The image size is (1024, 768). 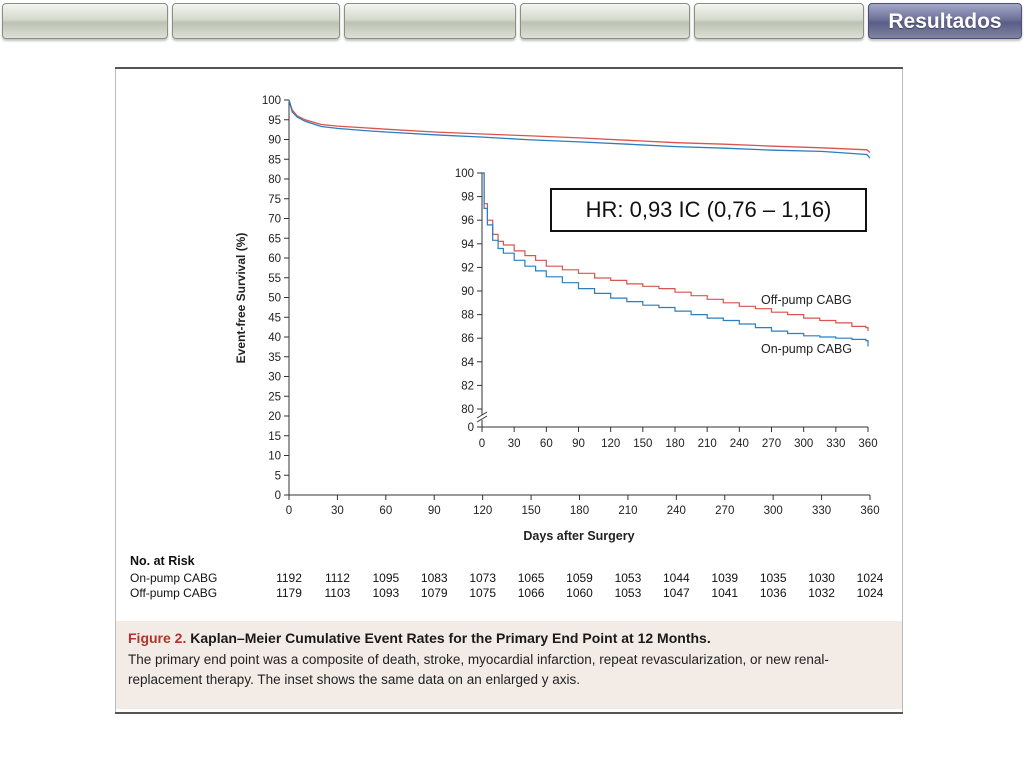 I want to click on main-x-tick-label: 210, so click(x=627, y=511).